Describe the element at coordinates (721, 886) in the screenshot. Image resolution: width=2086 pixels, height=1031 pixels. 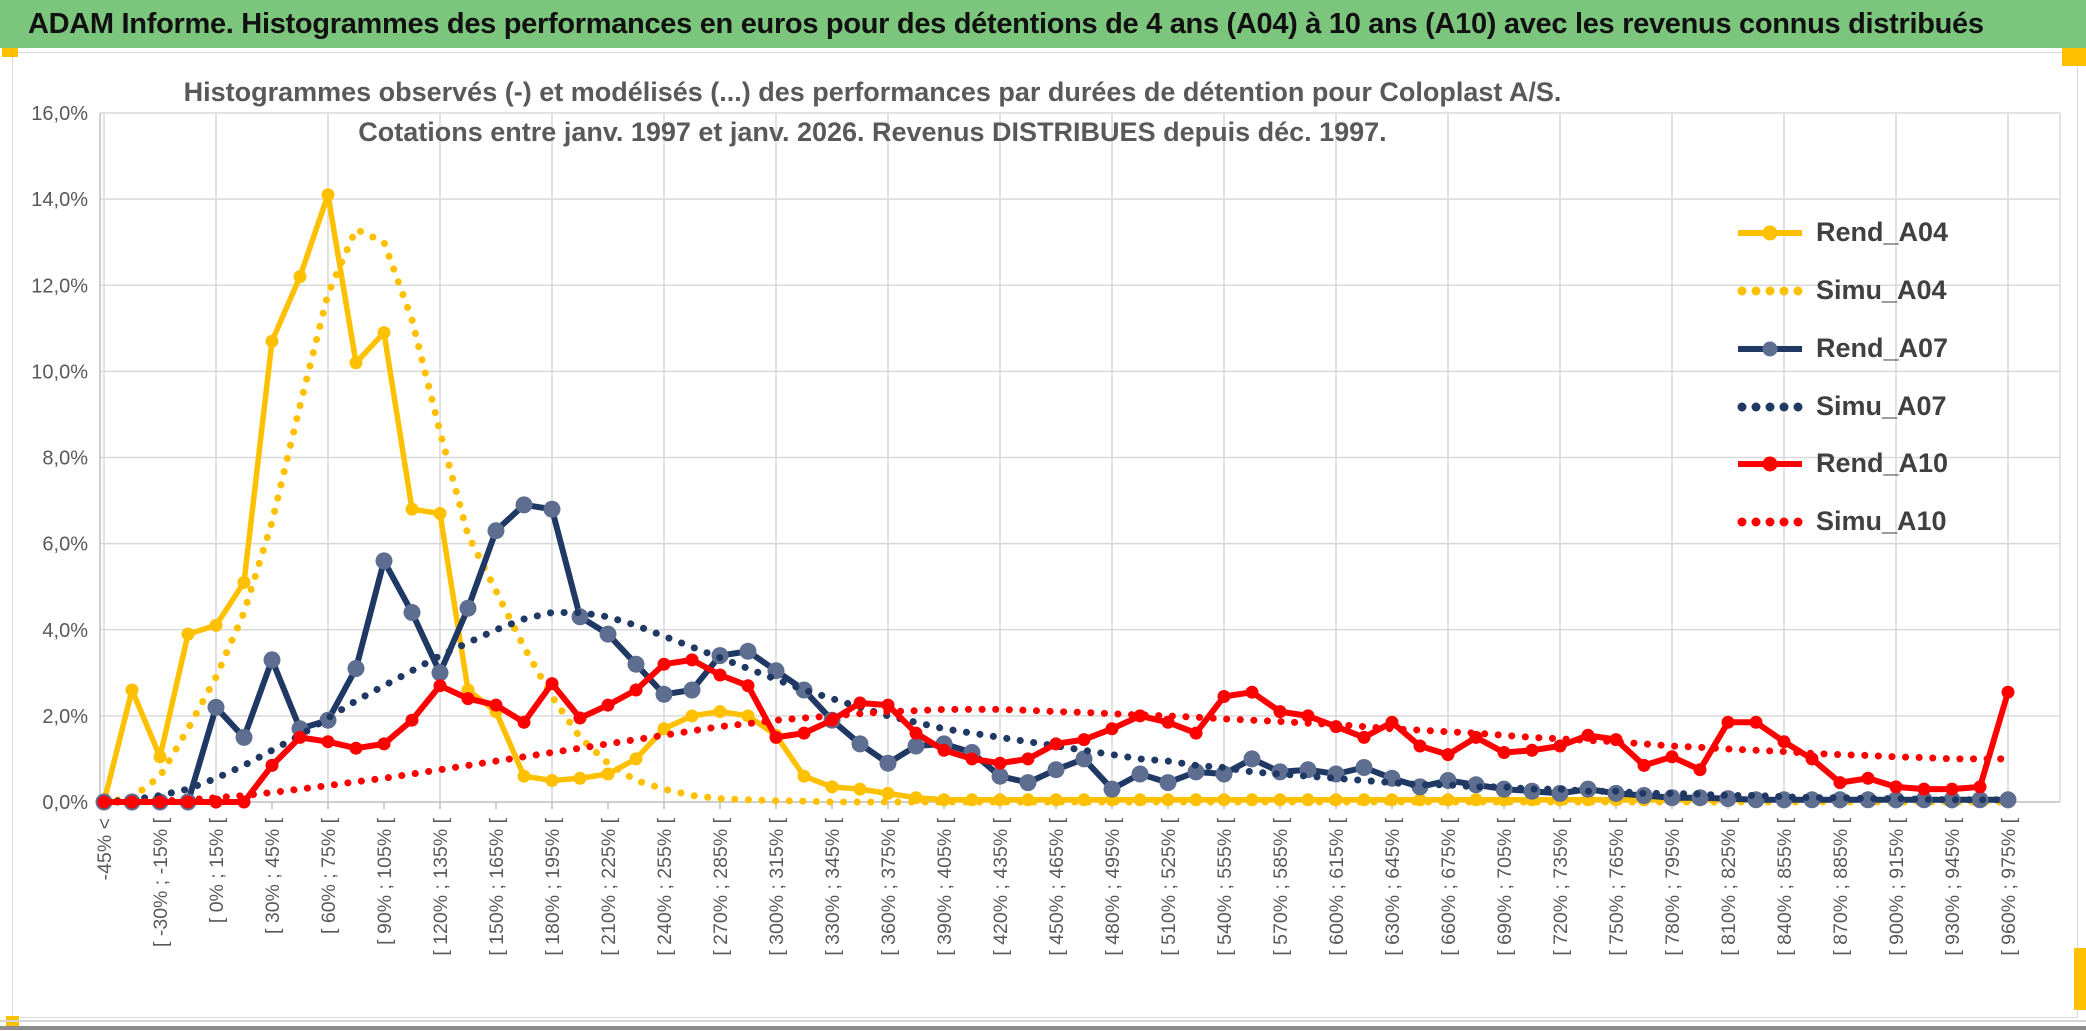
I see `x-axis-tick-label: [ 270% ; 285% [` at that location.